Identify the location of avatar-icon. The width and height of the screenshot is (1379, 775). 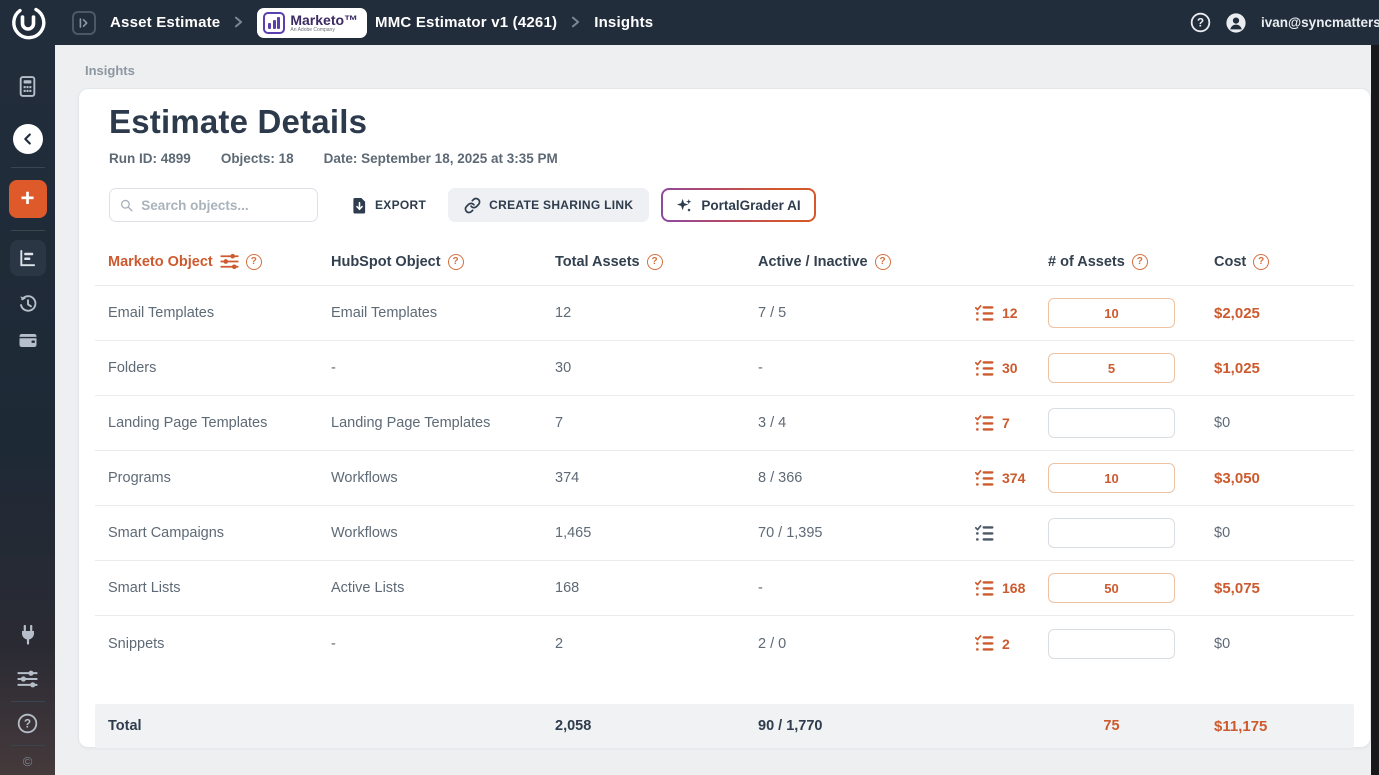
(1236, 23).